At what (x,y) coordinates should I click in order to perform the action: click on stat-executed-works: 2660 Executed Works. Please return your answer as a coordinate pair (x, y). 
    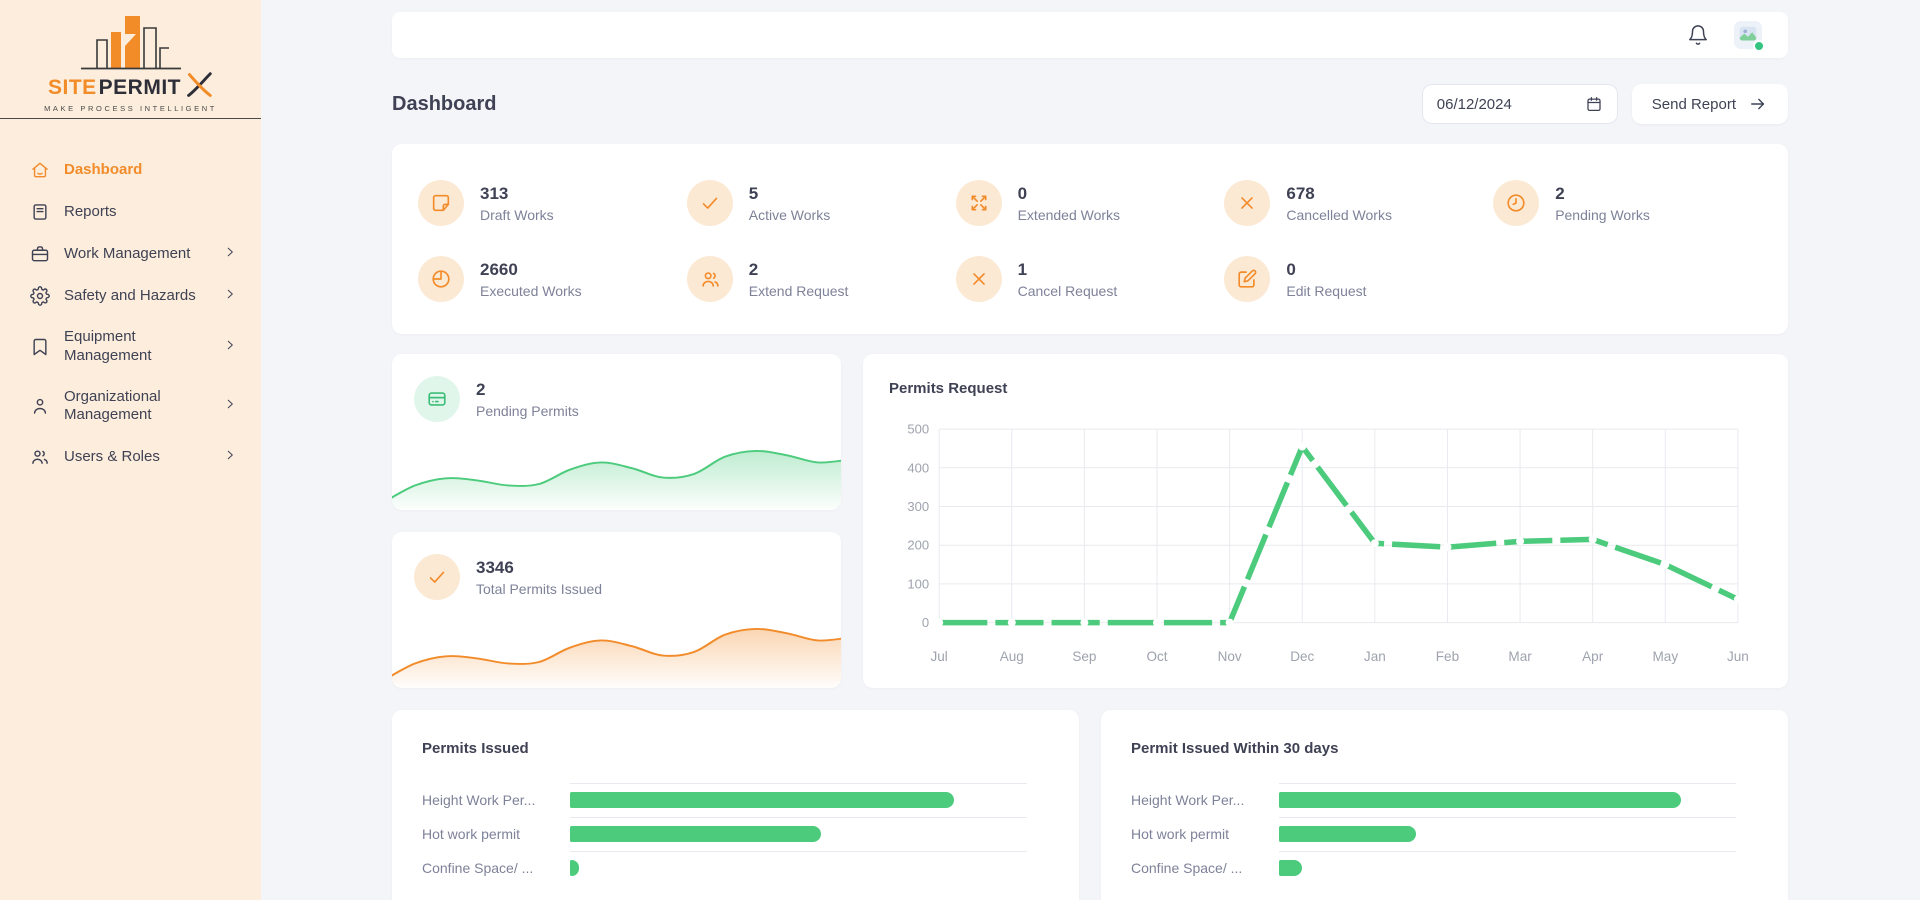
    Looking at the image, I should click on (552, 279).